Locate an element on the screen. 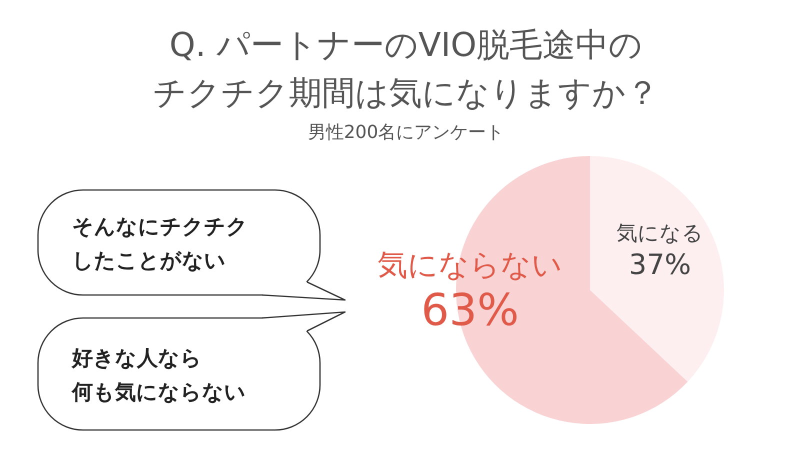 This screenshot has height=457, width=812. text: 好きな人なら何も気にならない is located at coordinates (158, 375).